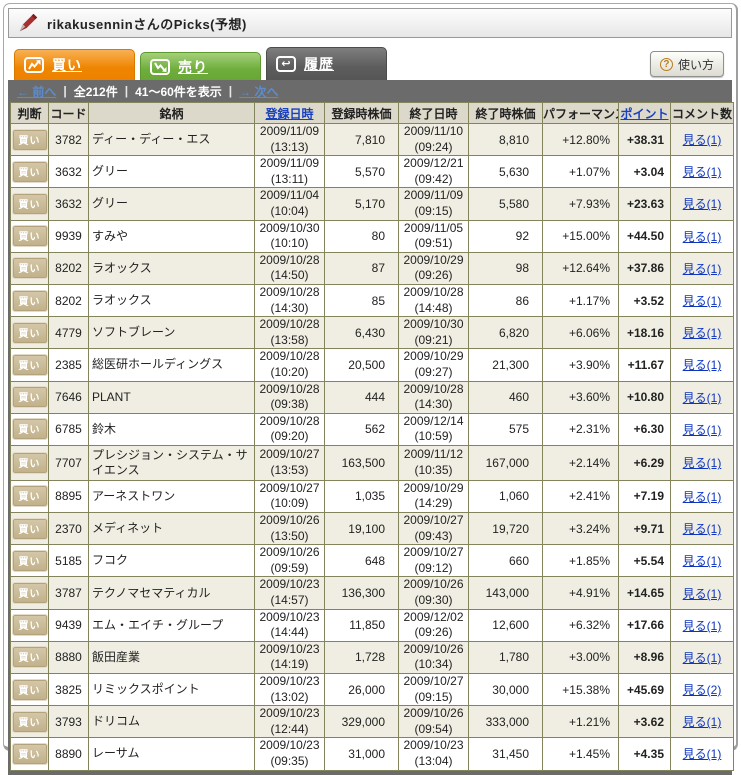  What do you see at coordinates (178, 91) in the screenshot?
I see `range-display: 41〜60件を表示` at bounding box center [178, 91].